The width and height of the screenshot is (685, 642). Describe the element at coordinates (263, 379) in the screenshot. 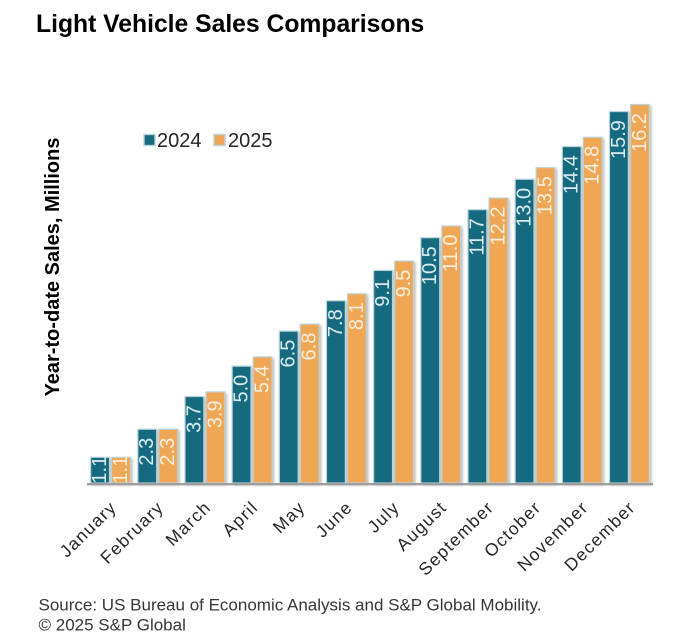

I see `svg-text: 5.4` at that location.